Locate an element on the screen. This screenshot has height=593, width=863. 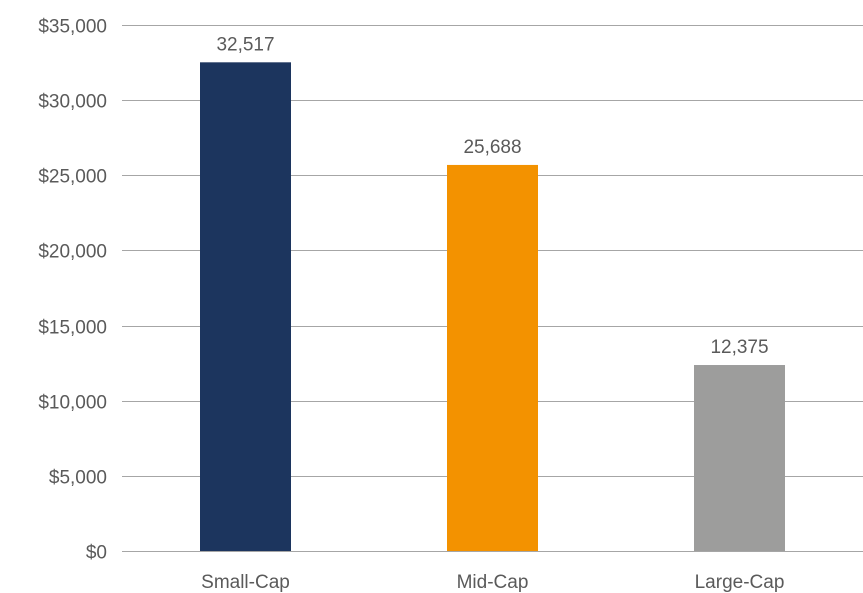
y-tick-label: $35,000 is located at coordinates (72, 27).